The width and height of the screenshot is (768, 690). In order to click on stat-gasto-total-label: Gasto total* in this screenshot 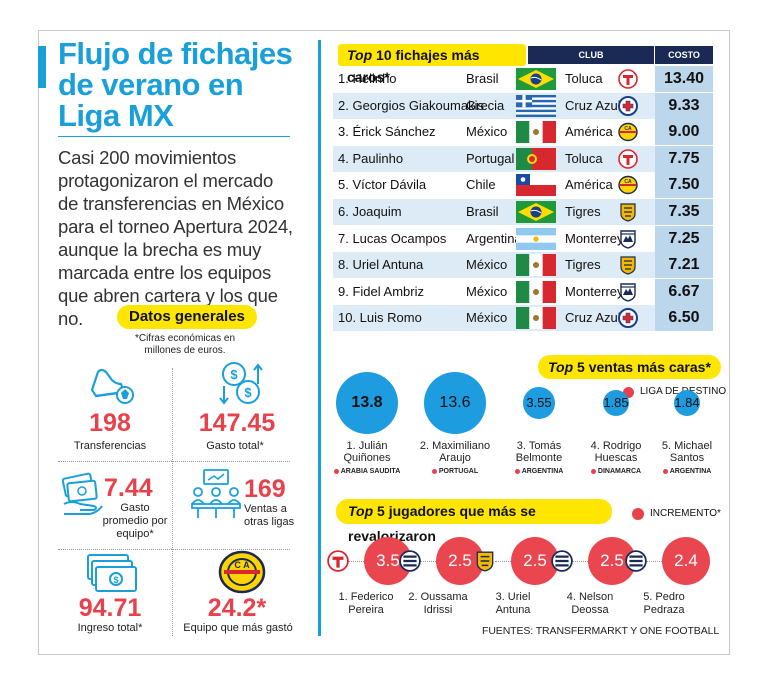, I will do `click(235, 446)`.